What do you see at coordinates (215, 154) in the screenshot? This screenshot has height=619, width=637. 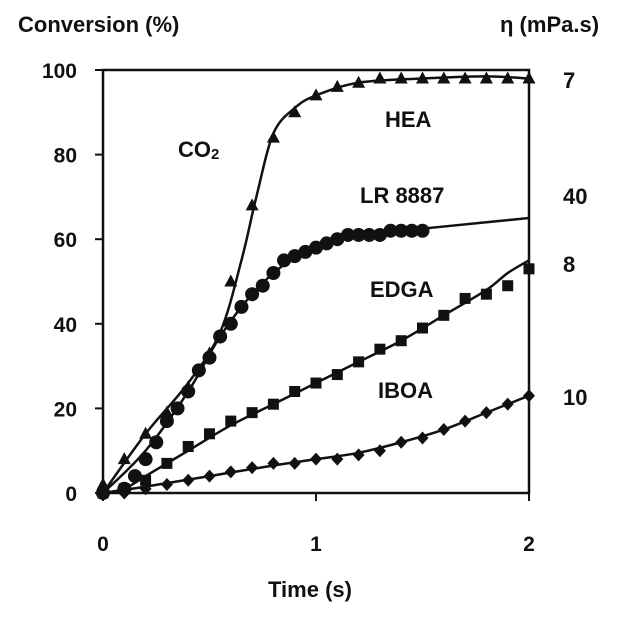 I see `co2-annotation-subscript: 2` at bounding box center [215, 154].